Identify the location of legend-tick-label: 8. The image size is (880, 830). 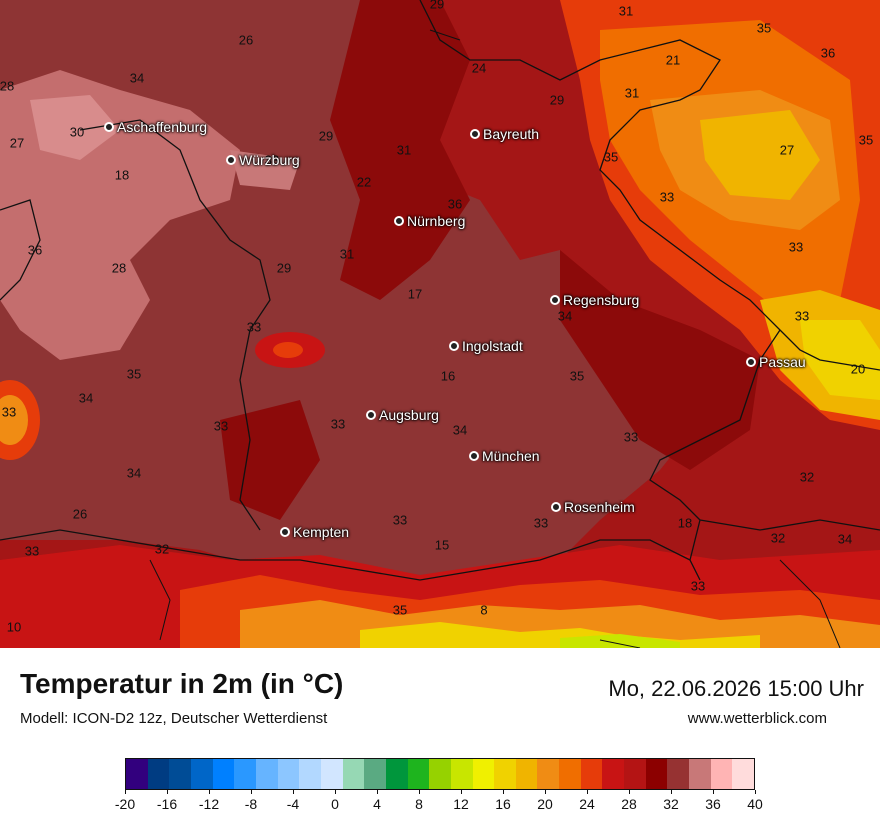
(419, 804).